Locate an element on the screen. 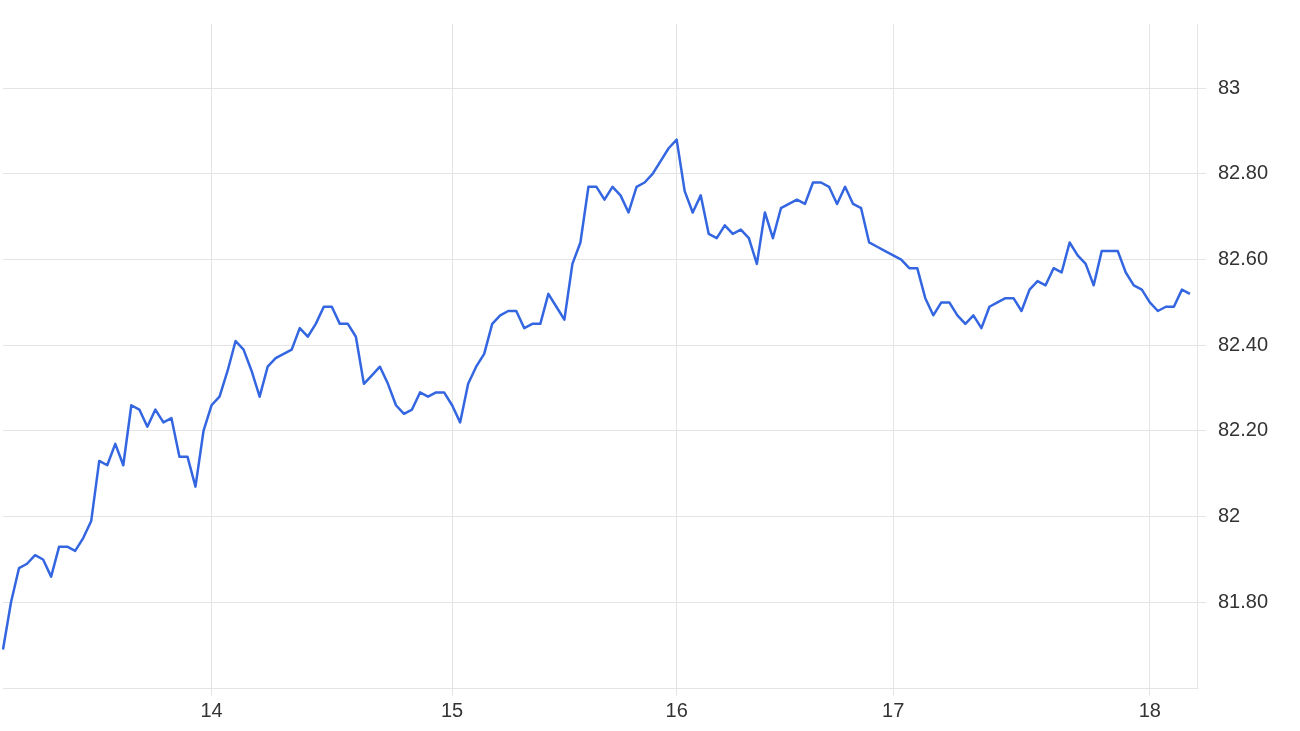 The height and width of the screenshot is (731, 1300). y-tick-label: 82.20 is located at coordinates (1243, 429).